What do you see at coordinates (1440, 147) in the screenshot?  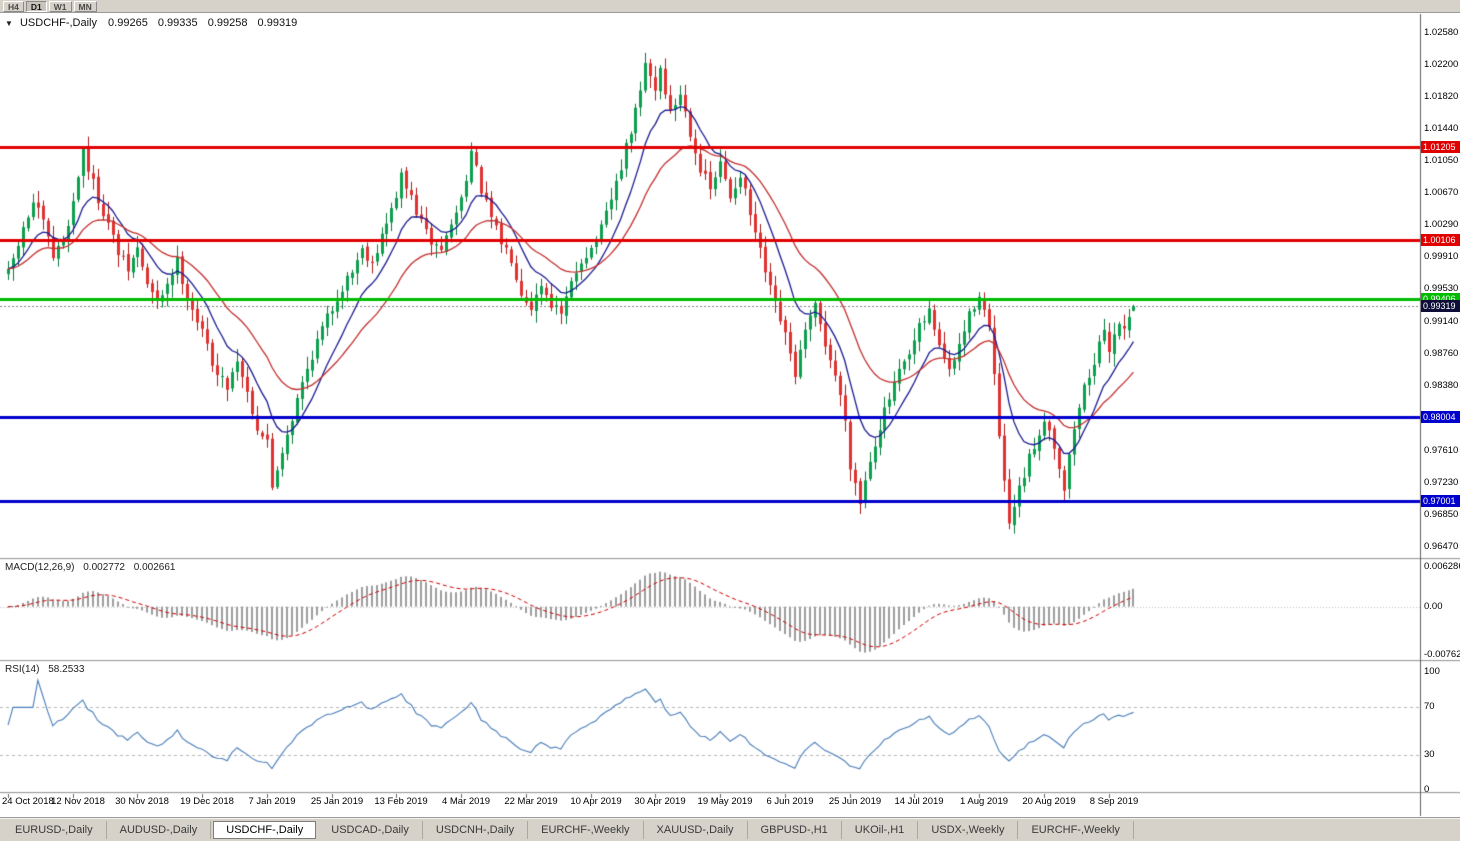 I see `level-price-badge: 1.01205` at bounding box center [1440, 147].